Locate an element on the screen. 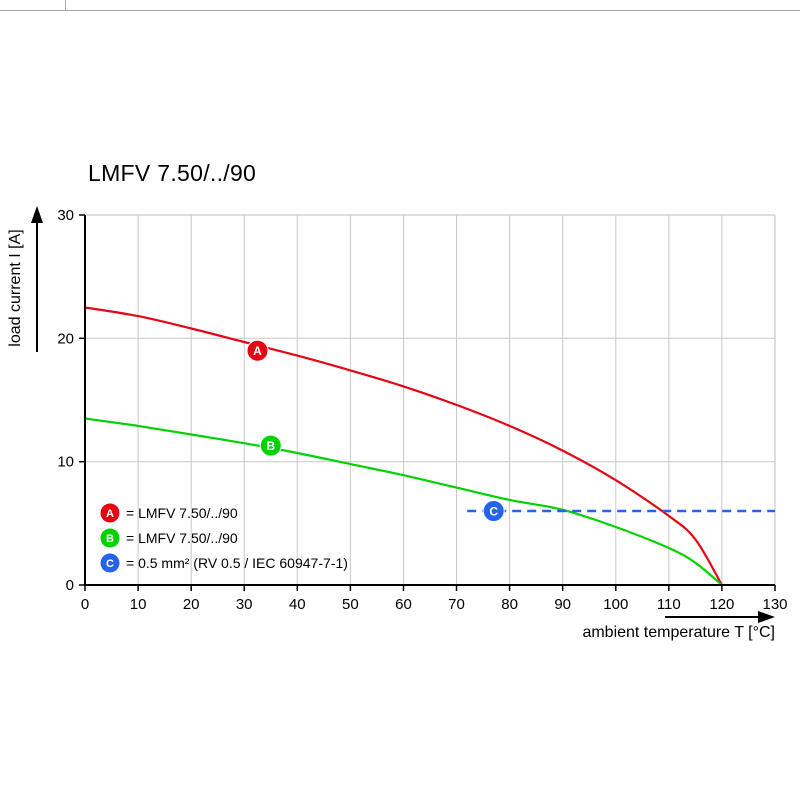  x-tick-label: 60 is located at coordinates (403, 604).